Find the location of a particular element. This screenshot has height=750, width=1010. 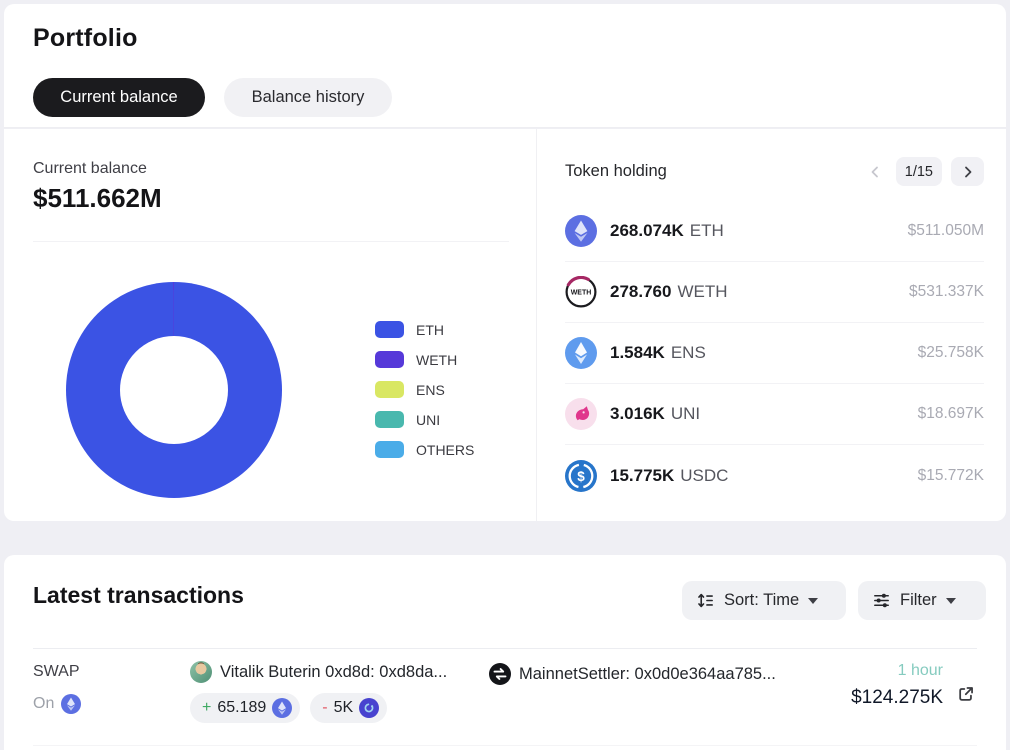

current-balance-label: Current balance is located at coordinates (90, 168).